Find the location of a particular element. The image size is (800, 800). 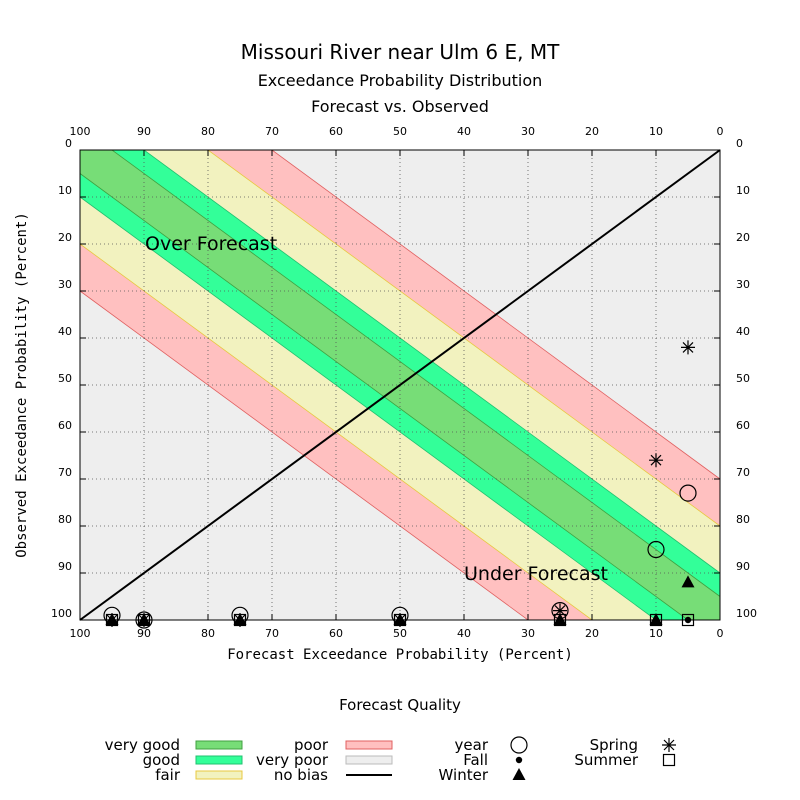

y-tick-label-right: 60 is located at coordinates (743, 425).